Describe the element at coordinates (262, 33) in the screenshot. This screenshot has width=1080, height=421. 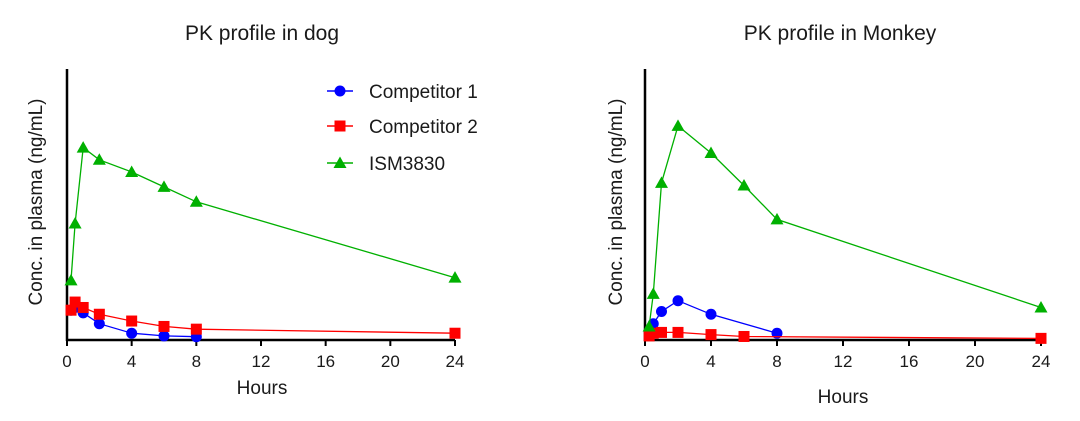
I see `chart-dog-title: PK profile in dog` at that location.